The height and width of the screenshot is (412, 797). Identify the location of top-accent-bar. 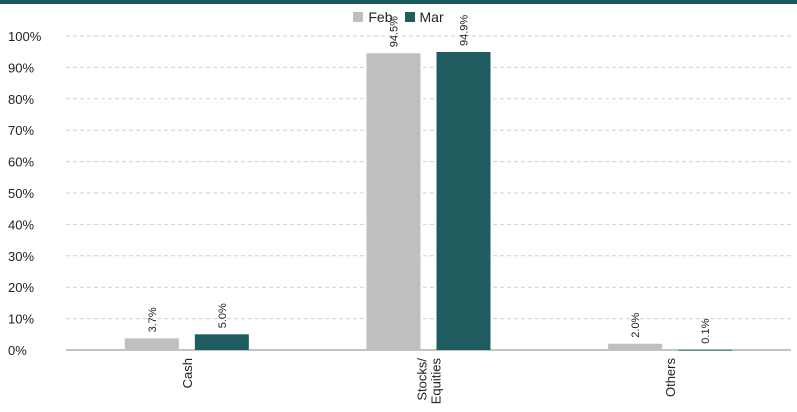
(398, 2).